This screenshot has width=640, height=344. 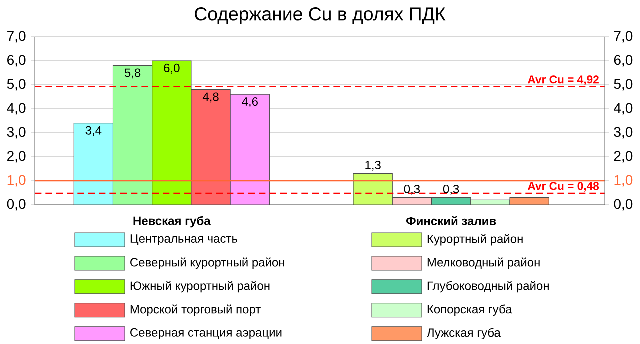 What do you see at coordinates (475, 240) in the screenshot?
I see `legend-label: Курортный район` at bounding box center [475, 240].